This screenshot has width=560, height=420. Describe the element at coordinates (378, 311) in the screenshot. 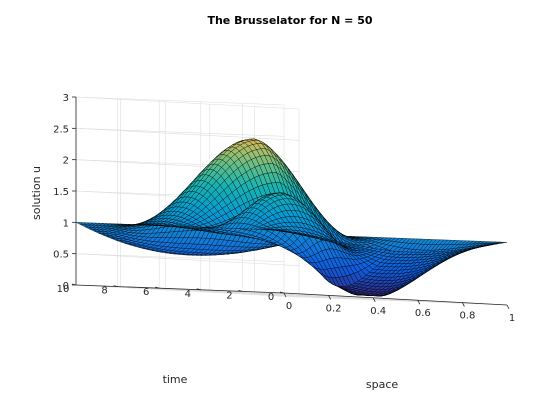

I see `x-tick-label: 0.4` at that location.